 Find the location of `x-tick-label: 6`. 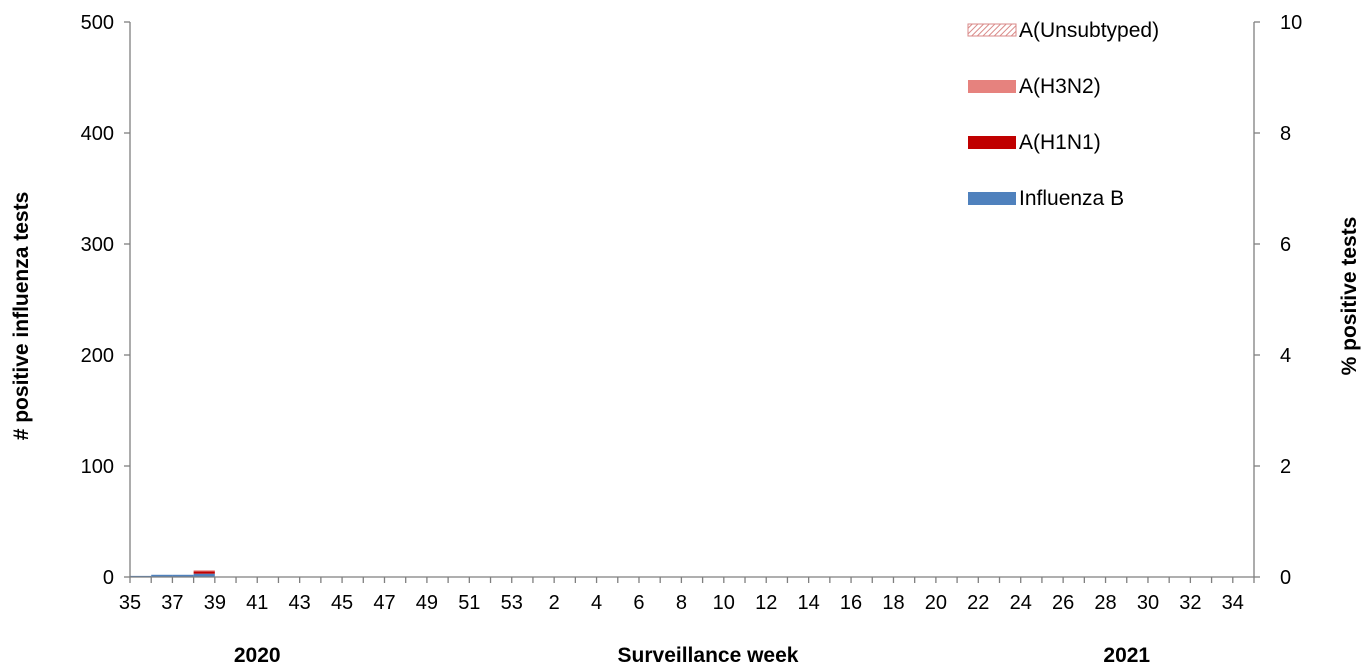

x-tick-label: 6 is located at coordinates (638, 603).